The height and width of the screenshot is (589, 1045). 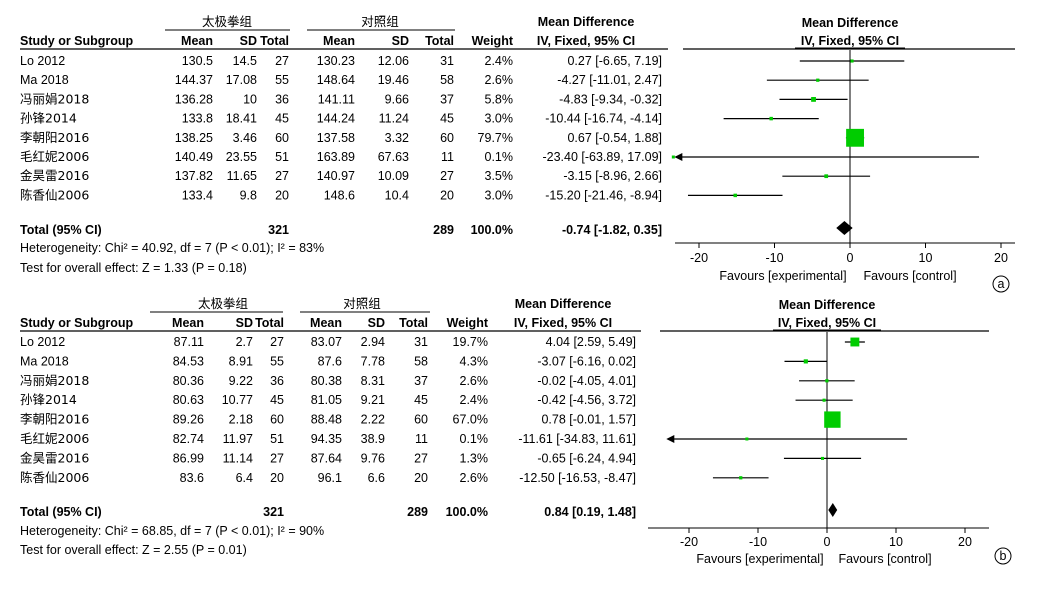 What do you see at coordinates (245, 138) in the screenshot?
I see `sd-exp: 3.46` at bounding box center [245, 138].